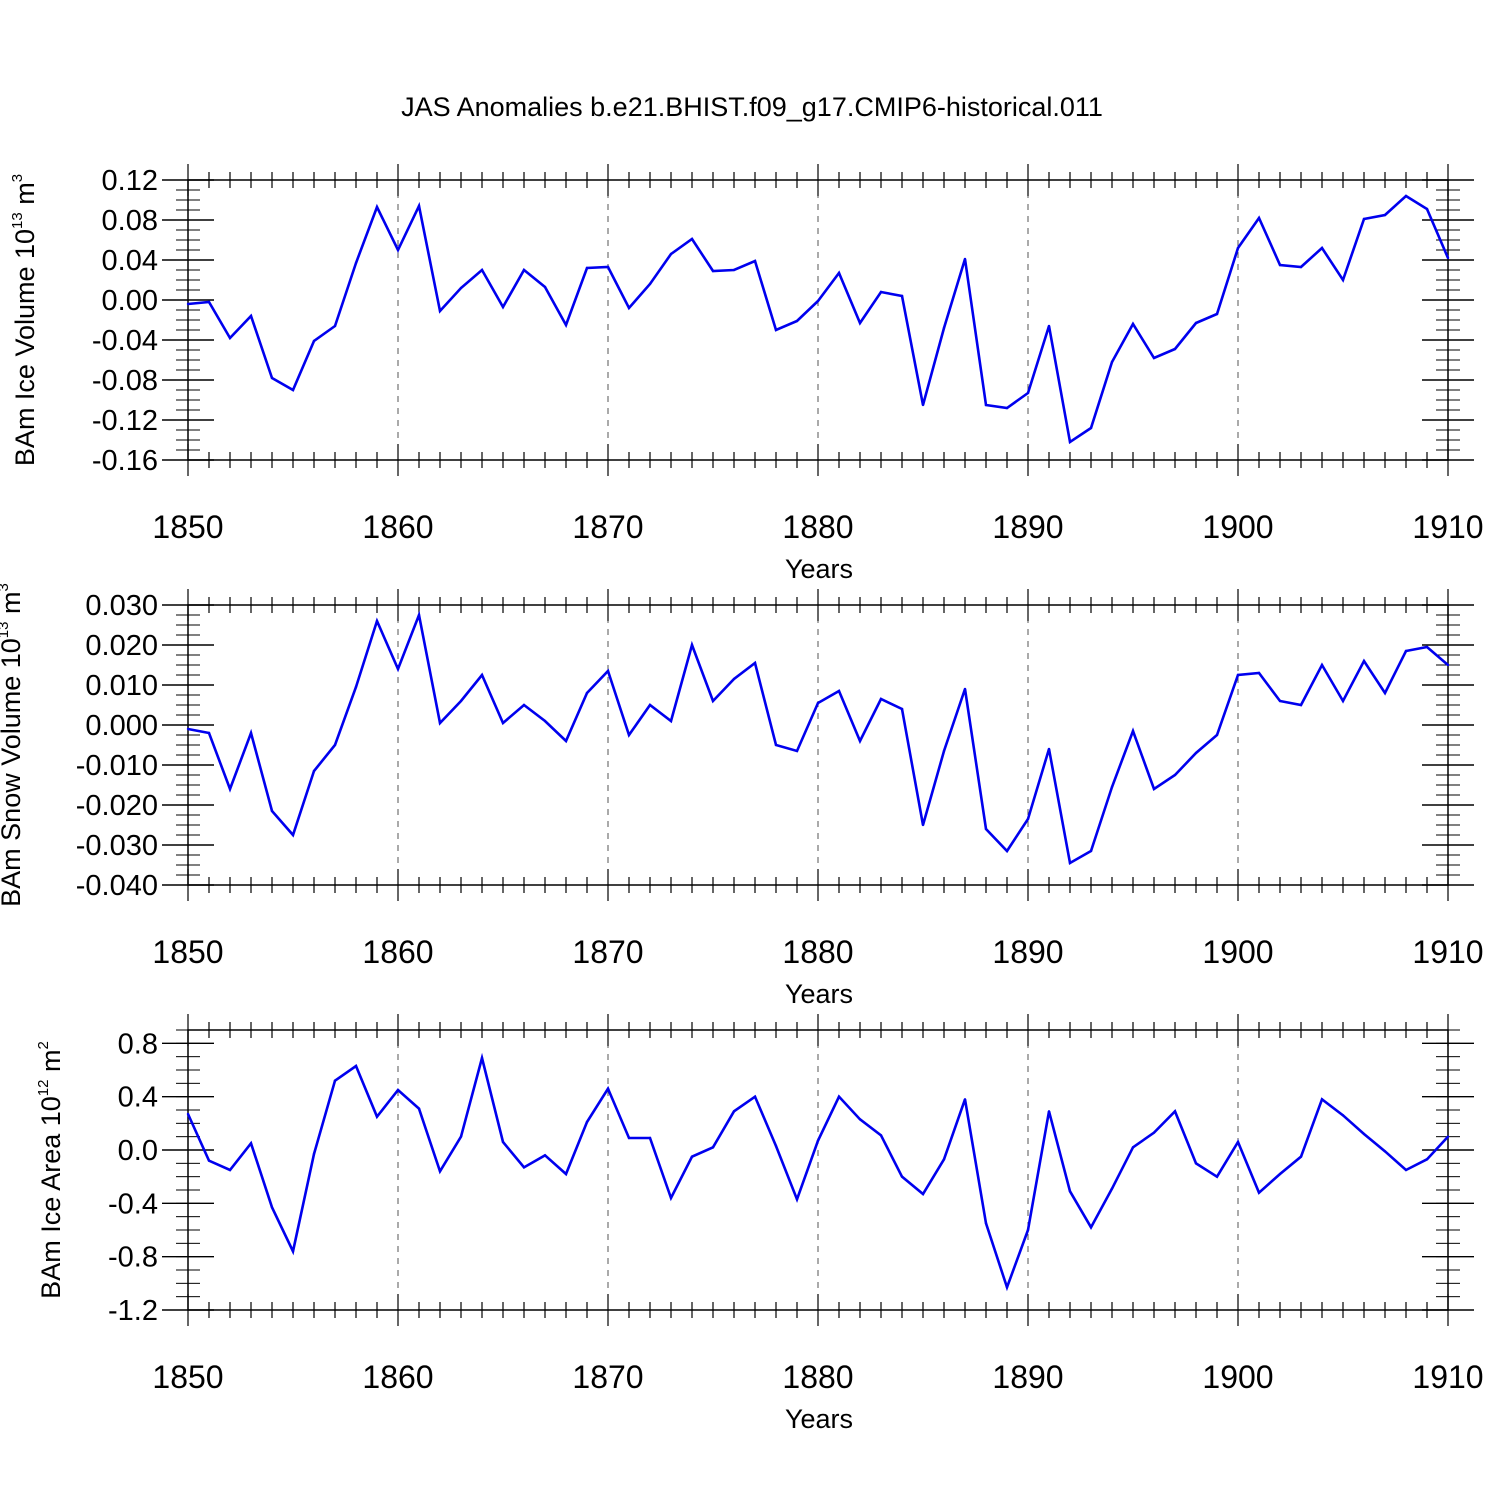  What do you see at coordinates (125, 461) in the screenshot?
I see `y-tick-label: -0.16` at bounding box center [125, 461].